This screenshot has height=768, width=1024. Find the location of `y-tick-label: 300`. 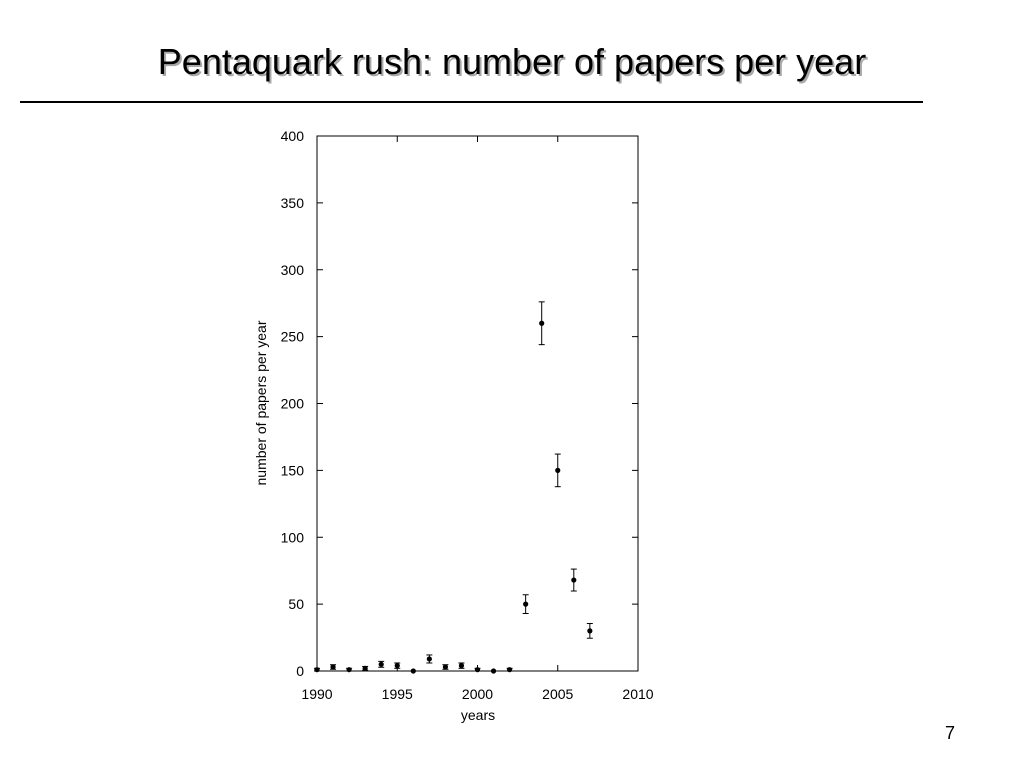

y-tick-label: 300 is located at coordinates (293, 270).